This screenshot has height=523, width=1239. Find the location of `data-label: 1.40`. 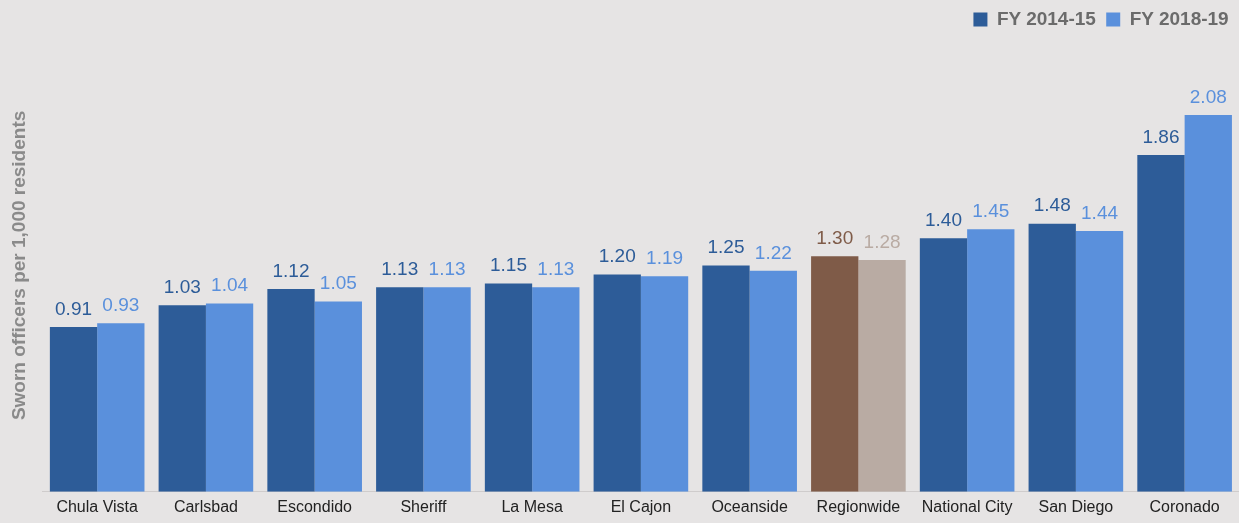

data-label: 1.40 is located at coordinates (943, 219).